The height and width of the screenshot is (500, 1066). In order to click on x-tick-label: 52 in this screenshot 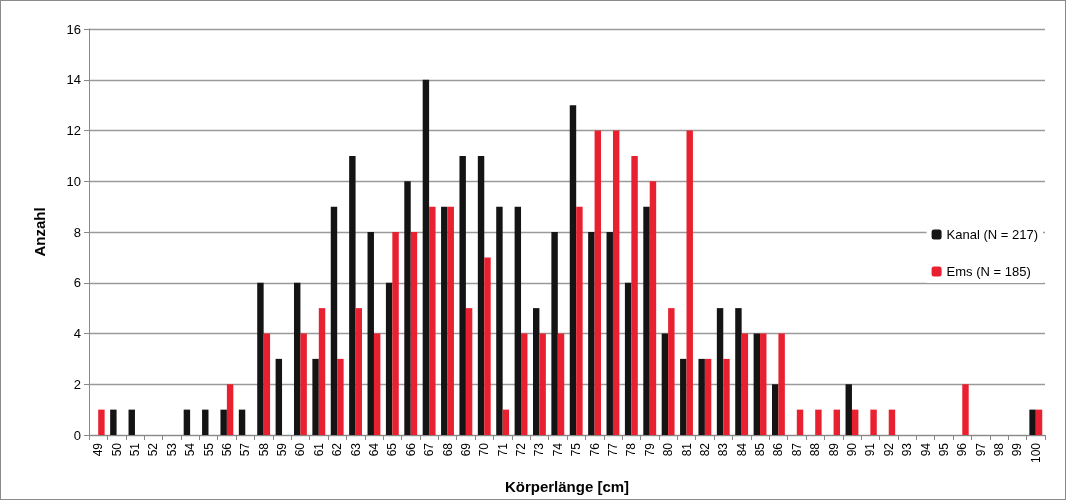, I will do `click(153, 449)`.